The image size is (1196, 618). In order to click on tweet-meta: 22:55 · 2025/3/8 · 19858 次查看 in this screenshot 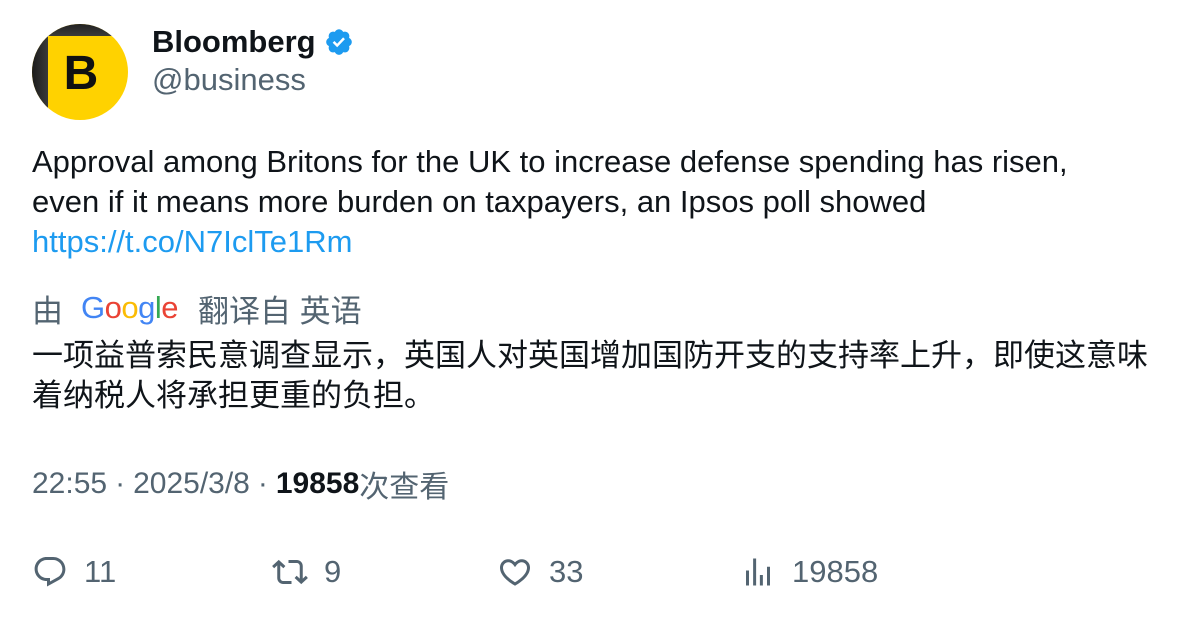, I will do `click(240, 484)`.